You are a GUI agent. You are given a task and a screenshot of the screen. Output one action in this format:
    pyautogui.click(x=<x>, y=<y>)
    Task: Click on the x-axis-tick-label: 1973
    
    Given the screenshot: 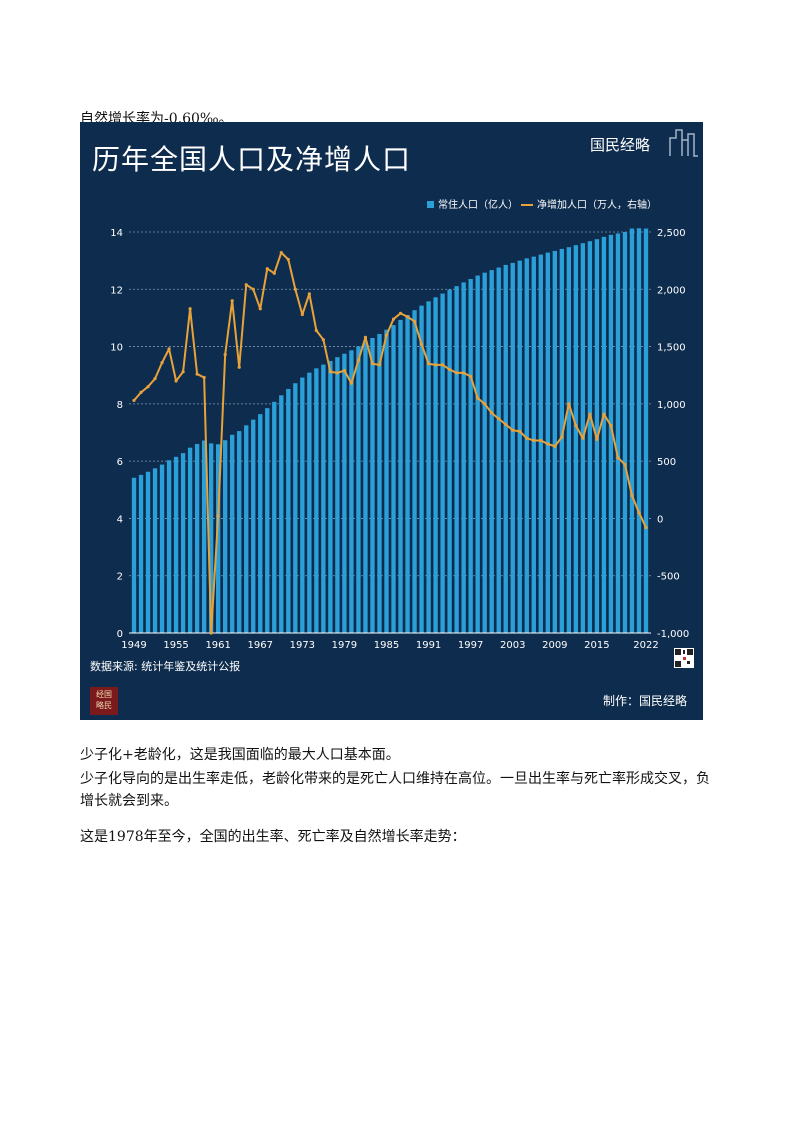 What is the action you would take?
    pyautogui.click(x=302, y=645)
    